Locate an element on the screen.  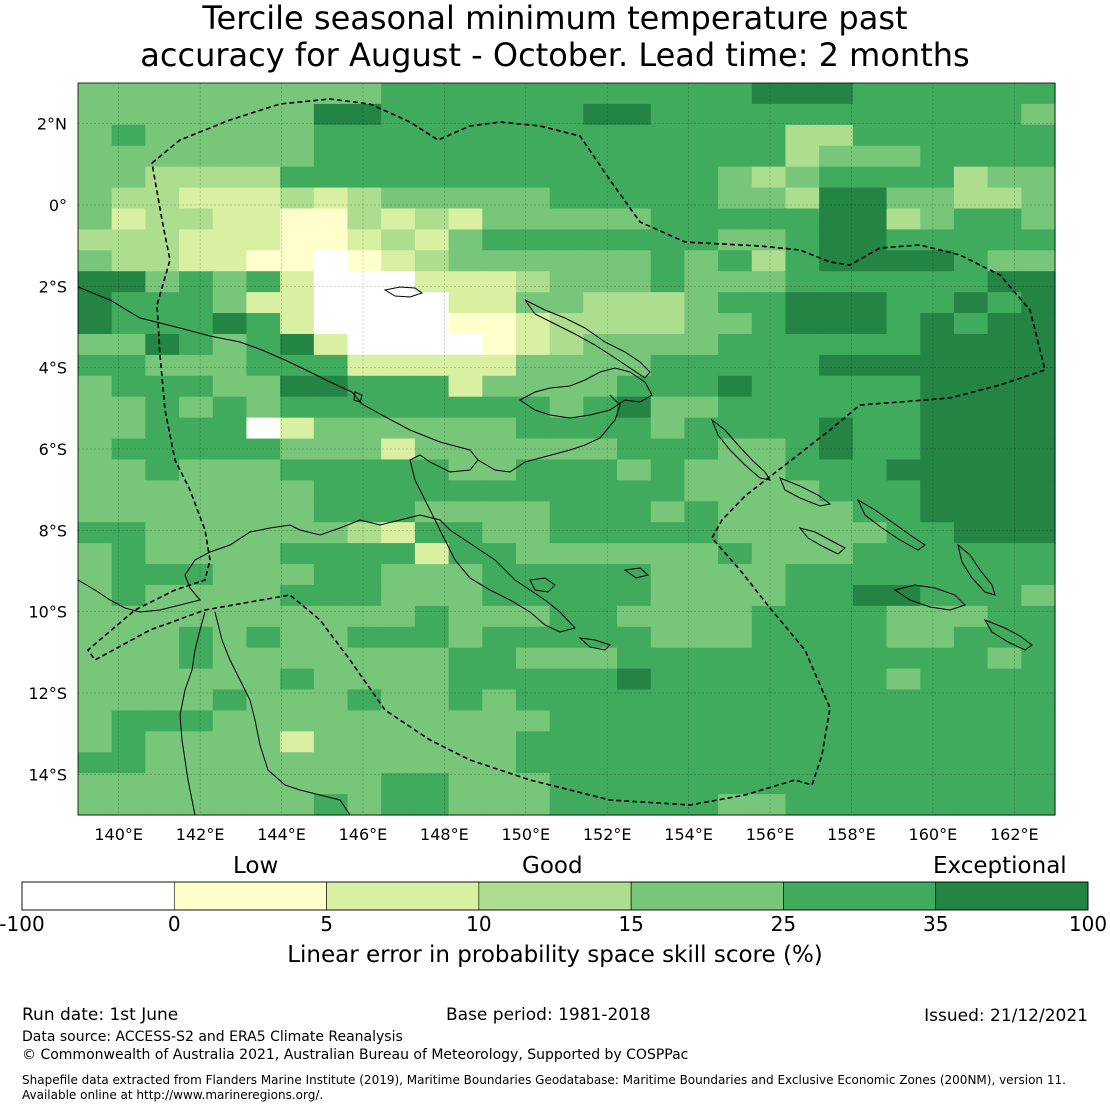
run-date: Run date: 1st June is located at coordinates (100, 1015).